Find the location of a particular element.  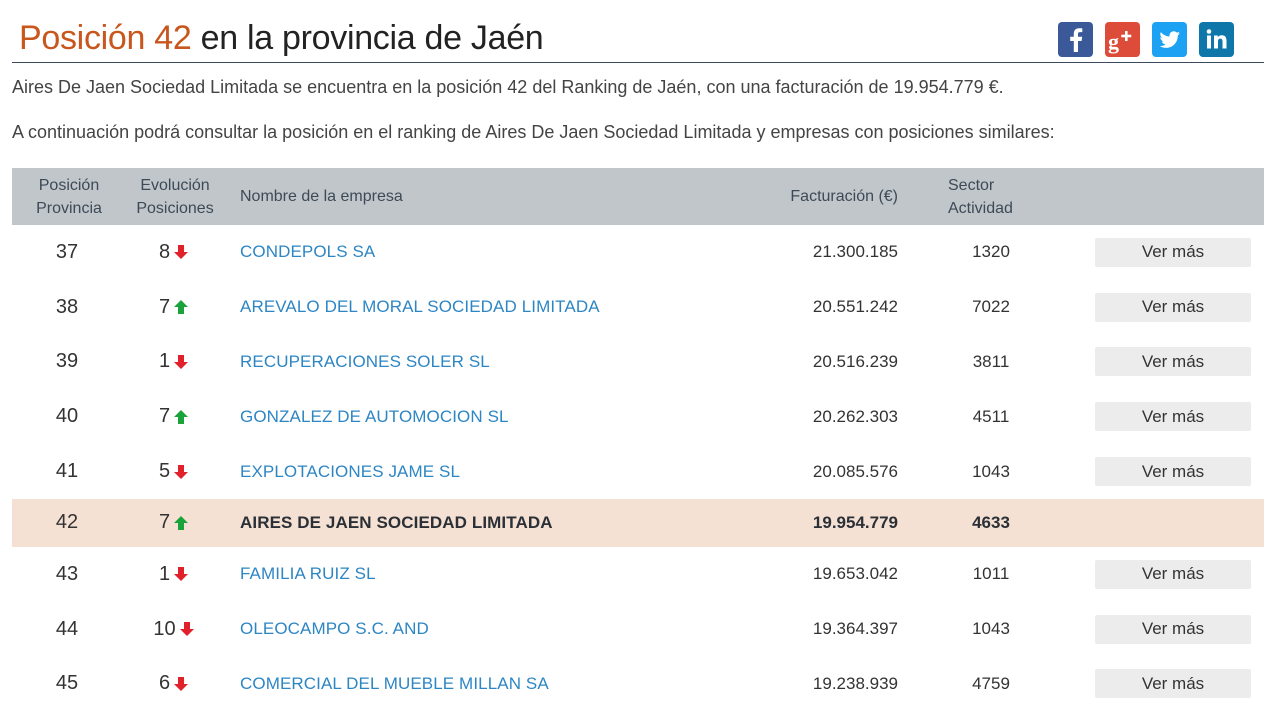

row-evolution: 5 is located at coordinates (174, 471).